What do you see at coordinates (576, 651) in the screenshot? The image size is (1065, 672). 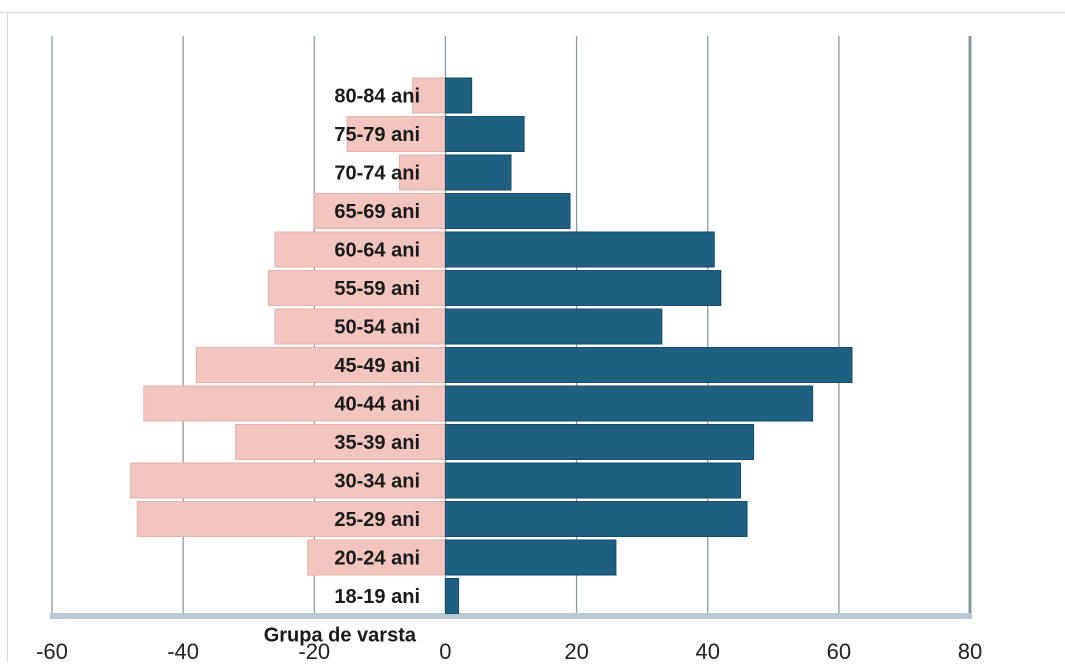 I see `x-tick-label: 20` at bounding box center [576, 651].